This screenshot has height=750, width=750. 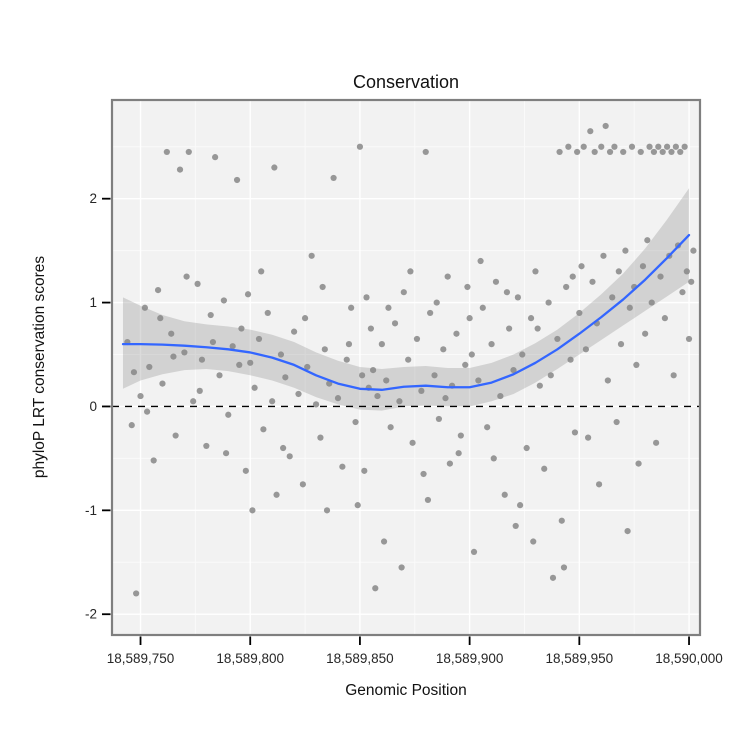 What do you see at coordinates (689, 658) in the screenshot?
I see `x-tick-label: 18,590,000` at bounding box center [689, 658].